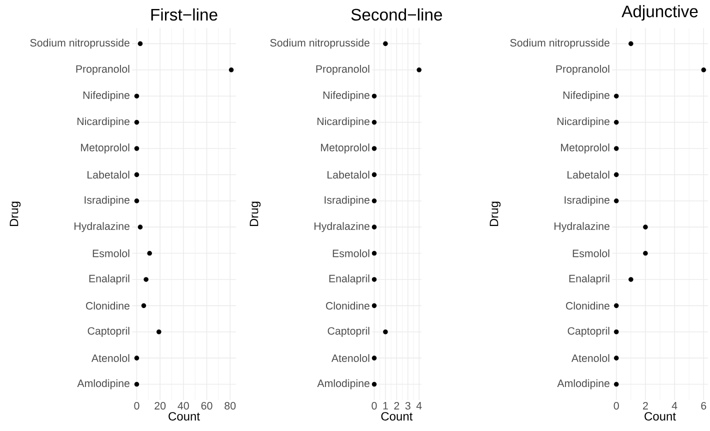 This screenshot has width=710, height=431. What do you see at coordinates (703, 406) in the screenshot?
I see `x-tick-label: 6` at bounding box center [703, 406].